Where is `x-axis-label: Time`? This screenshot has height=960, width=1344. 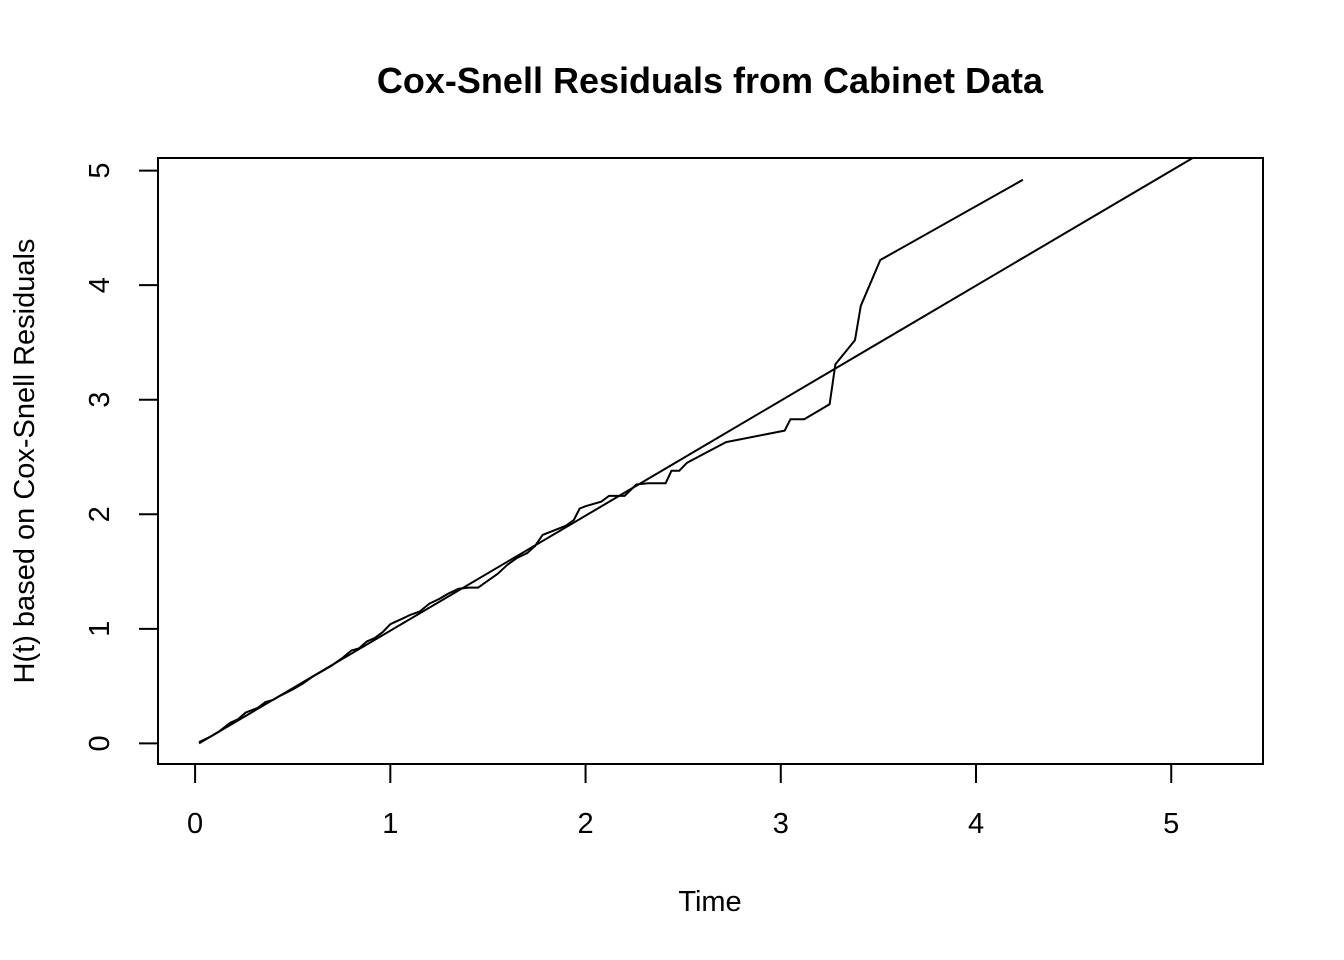
x-axis-label: Time is located at coordinates (709, 902).